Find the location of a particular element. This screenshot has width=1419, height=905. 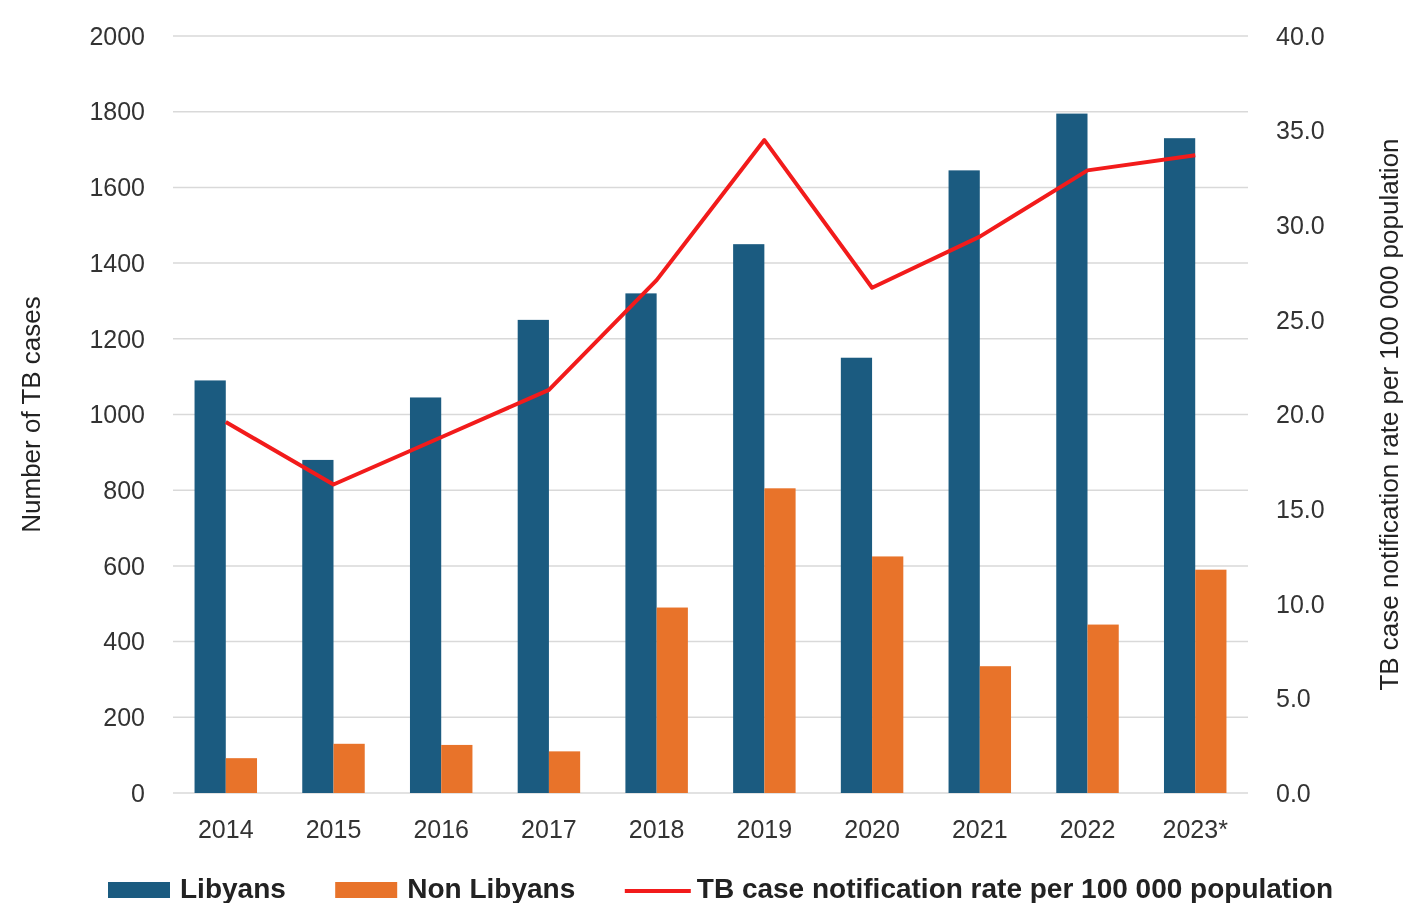

y2-tick-label: 25.0 is located at coordinates (1300, 319).